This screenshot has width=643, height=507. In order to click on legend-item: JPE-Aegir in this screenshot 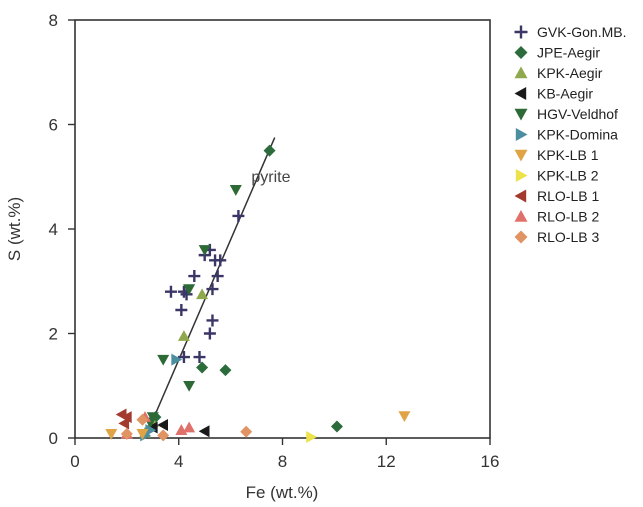, I will do `click(557, 53)`.